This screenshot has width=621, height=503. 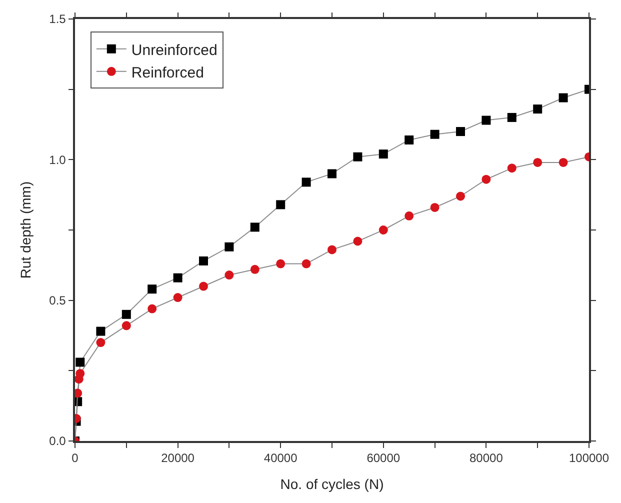 I want to click on y-tick-label: 0.5, so click(x=57, y=301).